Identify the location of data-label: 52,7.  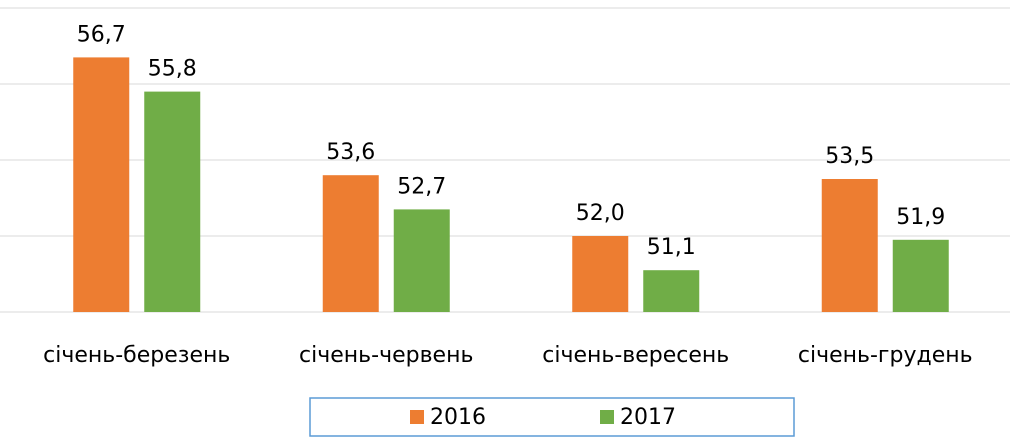
(421, 186).